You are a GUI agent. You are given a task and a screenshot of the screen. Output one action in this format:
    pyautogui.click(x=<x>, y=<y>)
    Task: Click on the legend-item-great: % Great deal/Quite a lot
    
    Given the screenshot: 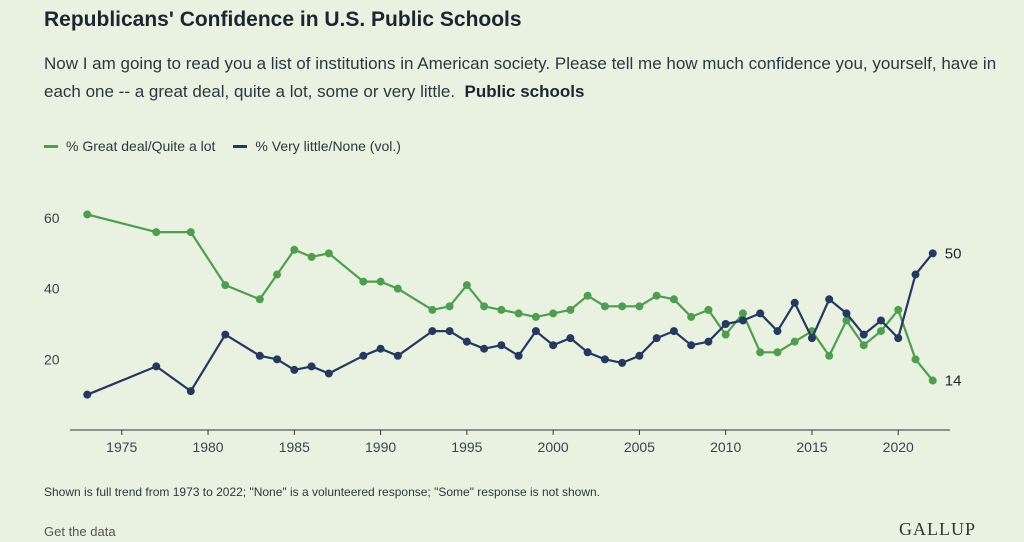 What is the action you would take?
    pyautogui.click(x=129, y=146)
    